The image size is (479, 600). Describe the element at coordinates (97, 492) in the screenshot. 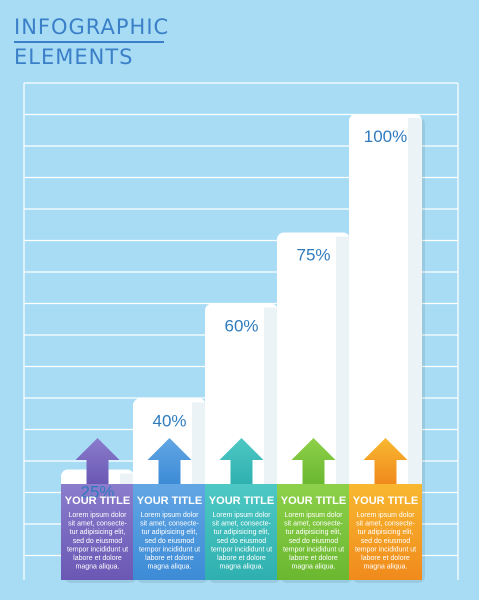

I see `value-label: 25%` at that location.